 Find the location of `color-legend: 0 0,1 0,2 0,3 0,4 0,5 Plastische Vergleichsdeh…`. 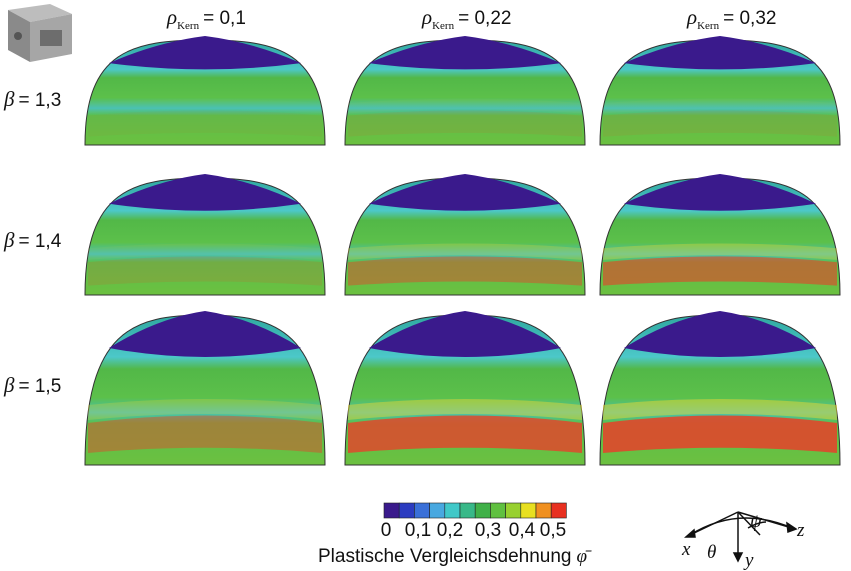

color-legend: 0 0,1 0,2 0,3 0,4 0,5 Plastische Vergleichsdeh… is located at coordinates (455, 534).